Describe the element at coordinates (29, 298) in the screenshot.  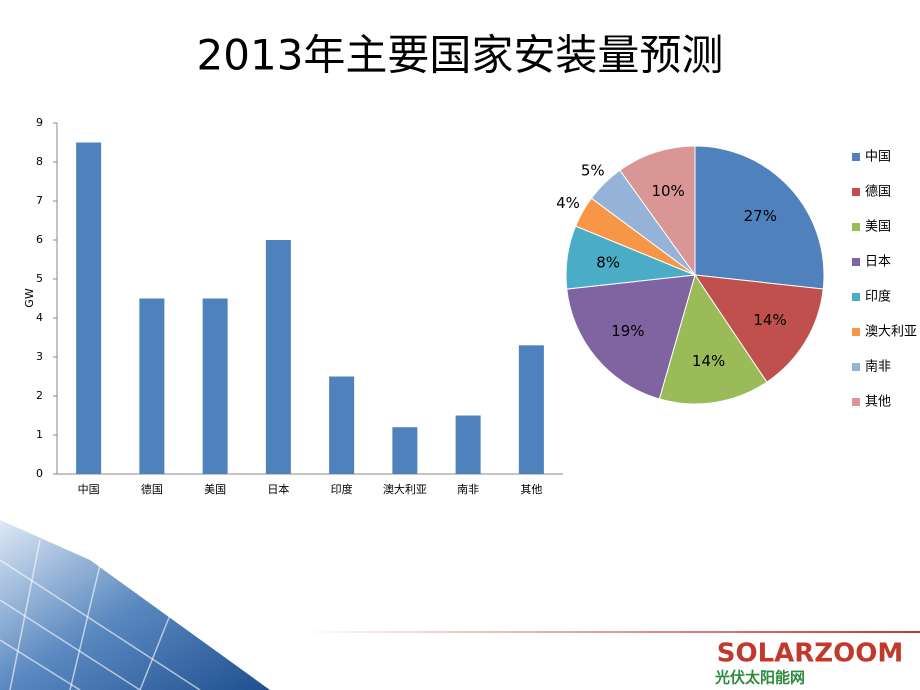
I see `y-axis-label: GW` at that location.